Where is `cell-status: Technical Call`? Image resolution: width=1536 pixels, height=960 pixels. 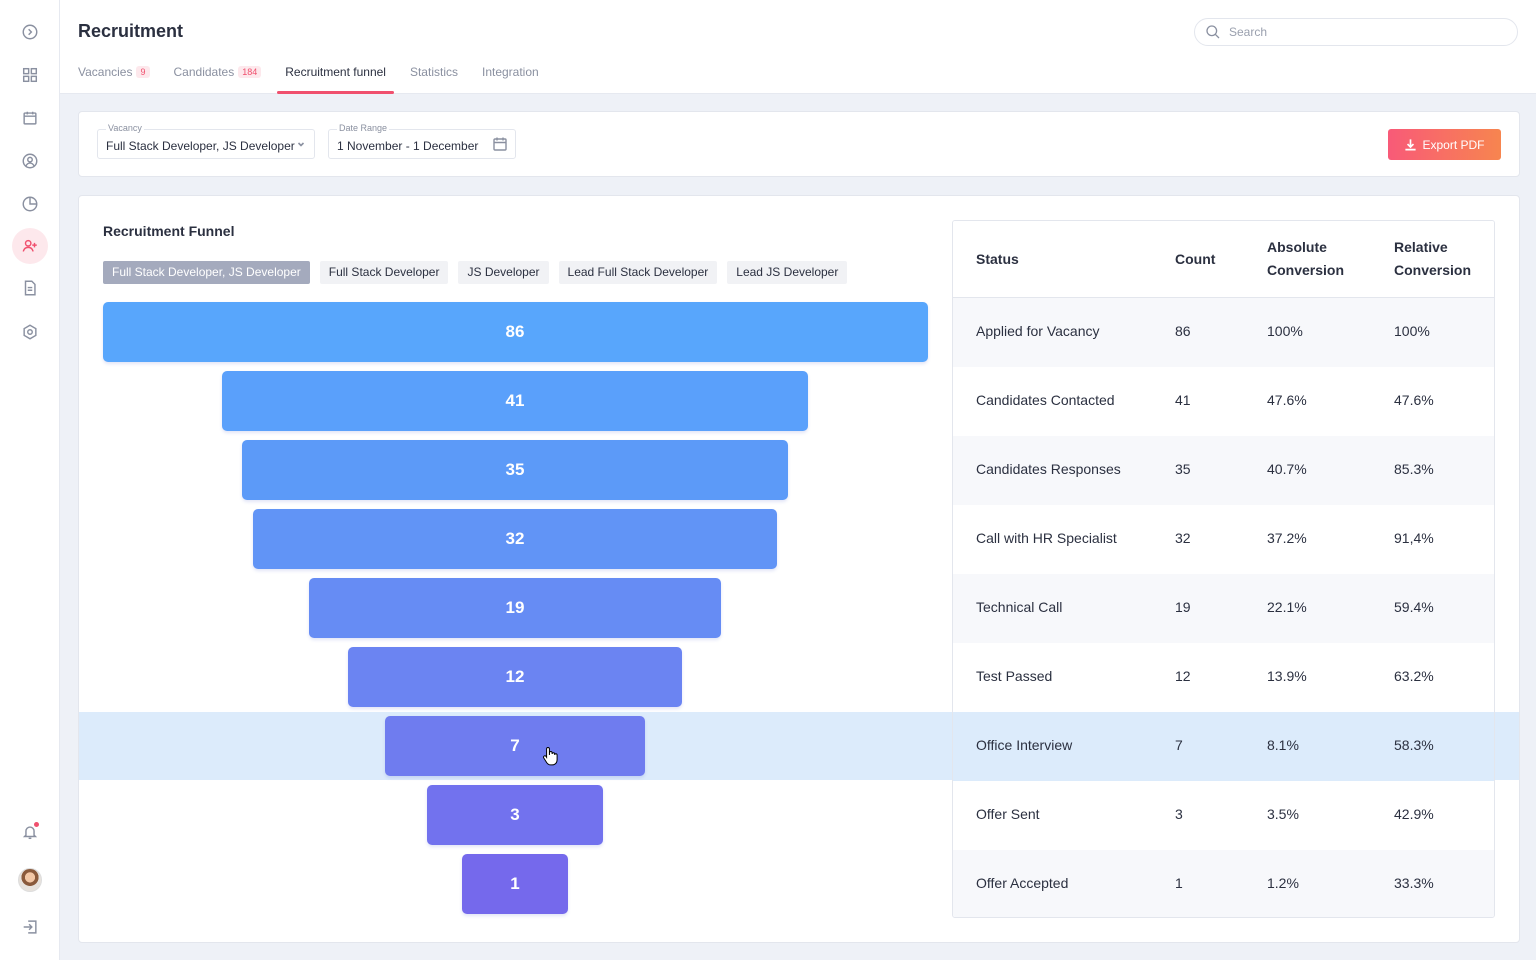 cell-status: Technical Call is located at coordinates (1019, 607).